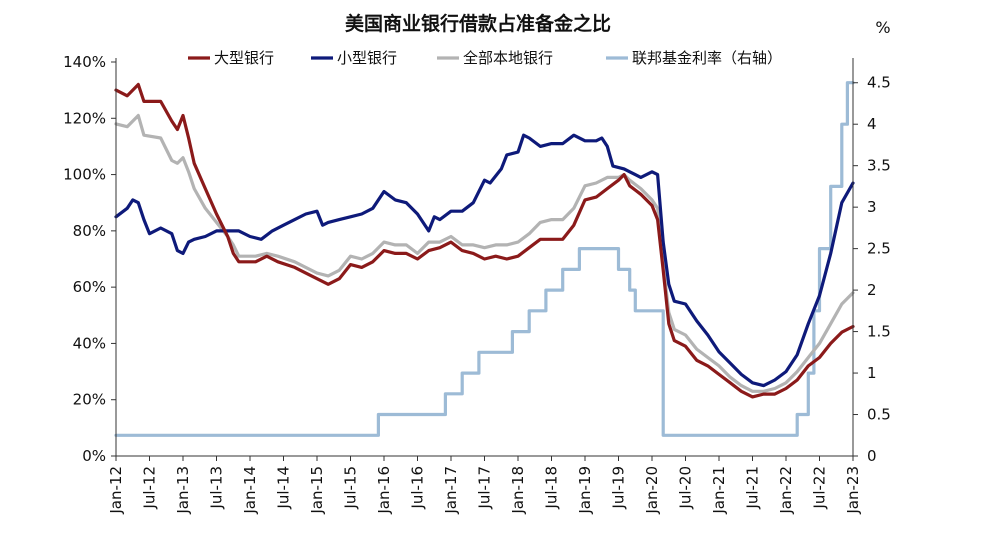  I want to click on y-right-tick-label: 4, so click(872, 124).